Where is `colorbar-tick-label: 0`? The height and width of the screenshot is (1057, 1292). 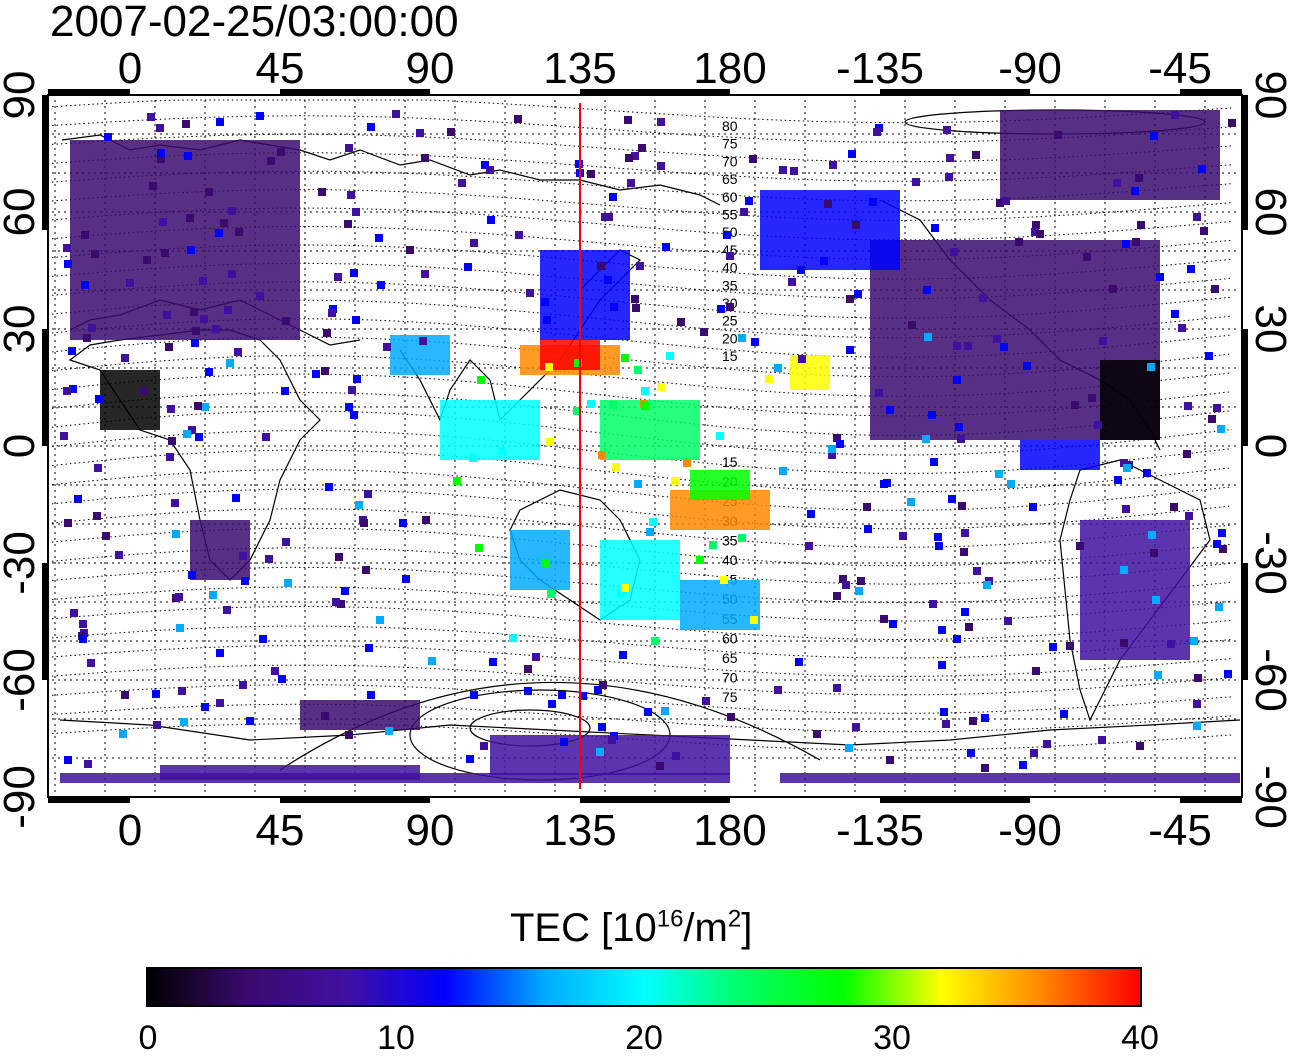
colorbar-tick-label: 0 is located at coordinates (148, 1038).